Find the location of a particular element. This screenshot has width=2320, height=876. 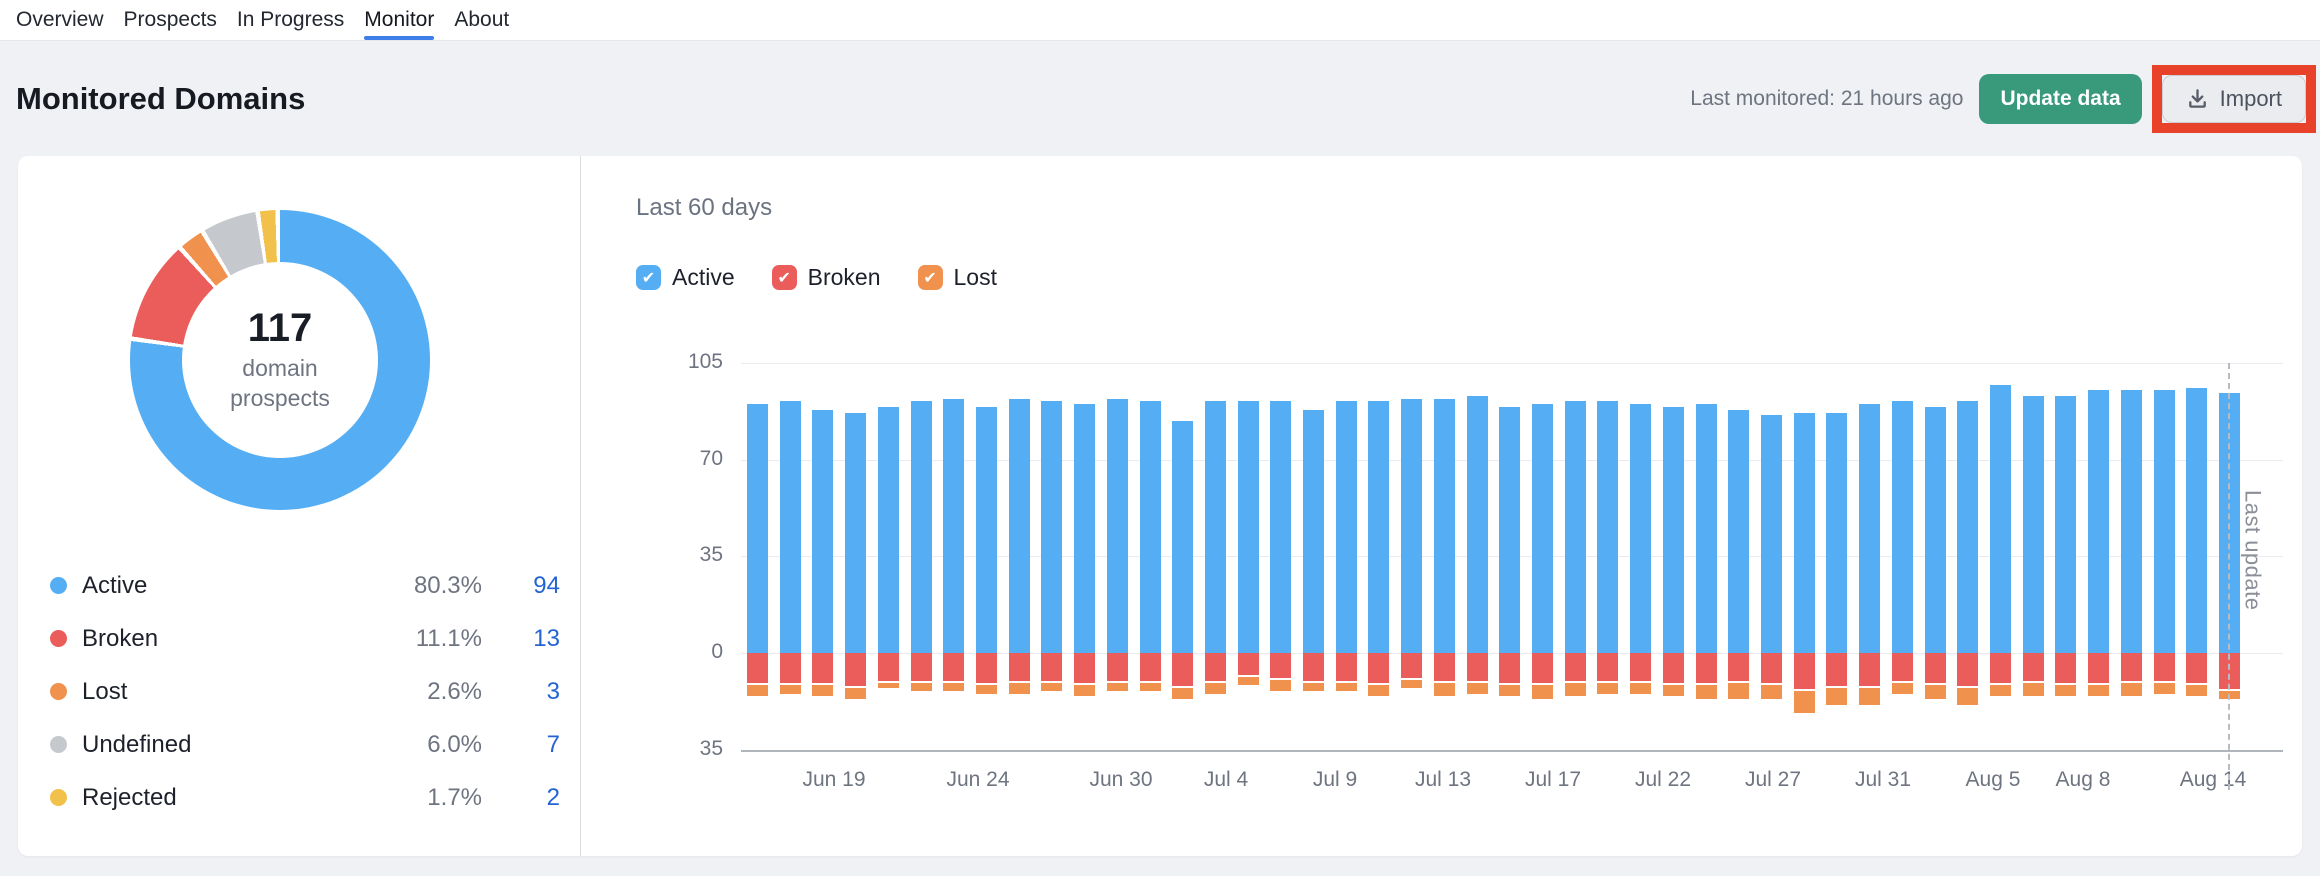

filter-active: ✔ Active is located at coordinates (685, 277).